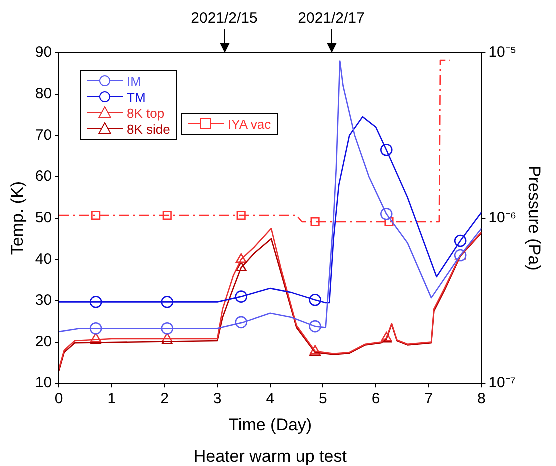 This screenshot has height=466, width=556. What do you see at coordinates (112, 399) in the screenshot?
I see `x-tick-label: 1` at bounding box center [112, 399].